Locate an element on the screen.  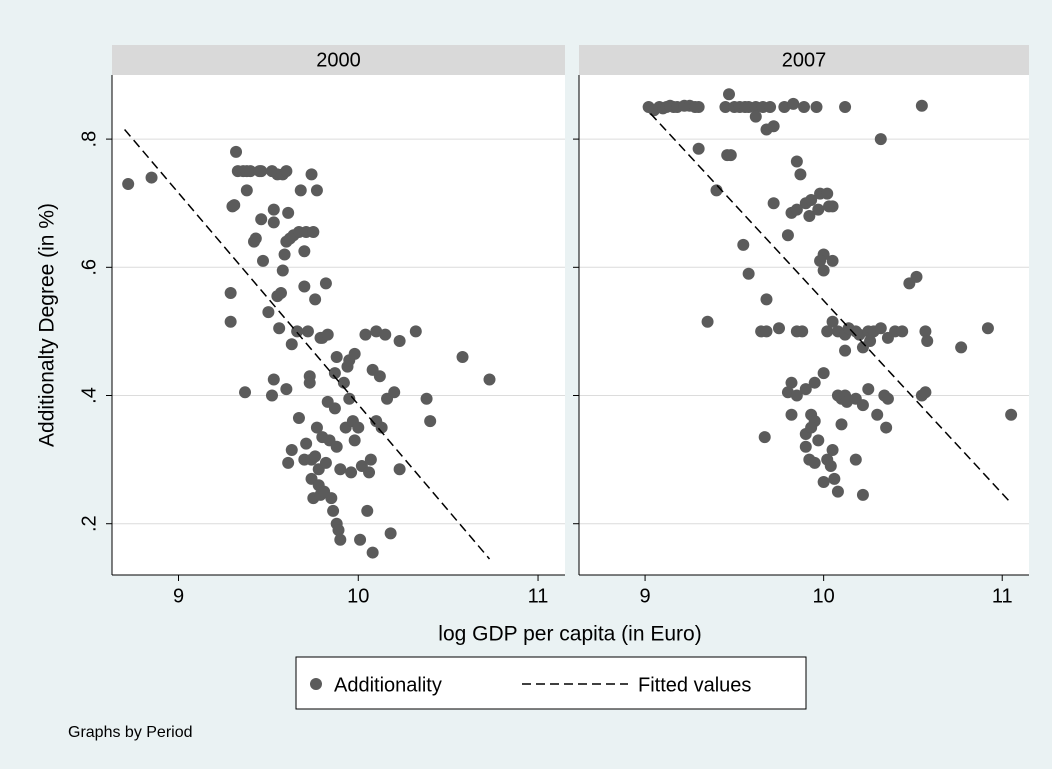
x-axis-title: log GDP per capita (in Euro) is located at coordinates (569, 634).